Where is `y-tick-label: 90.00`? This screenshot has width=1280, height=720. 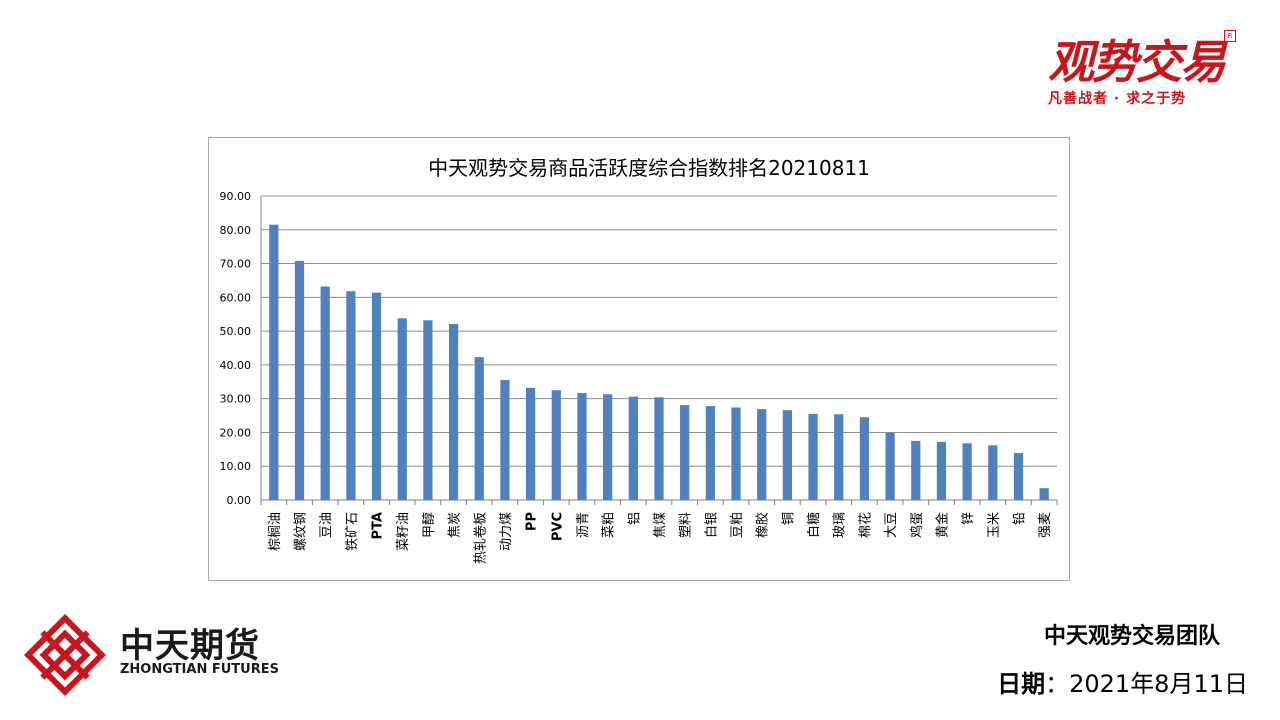 y-tick-label: 90.00 is located at coordinates (236, 196).